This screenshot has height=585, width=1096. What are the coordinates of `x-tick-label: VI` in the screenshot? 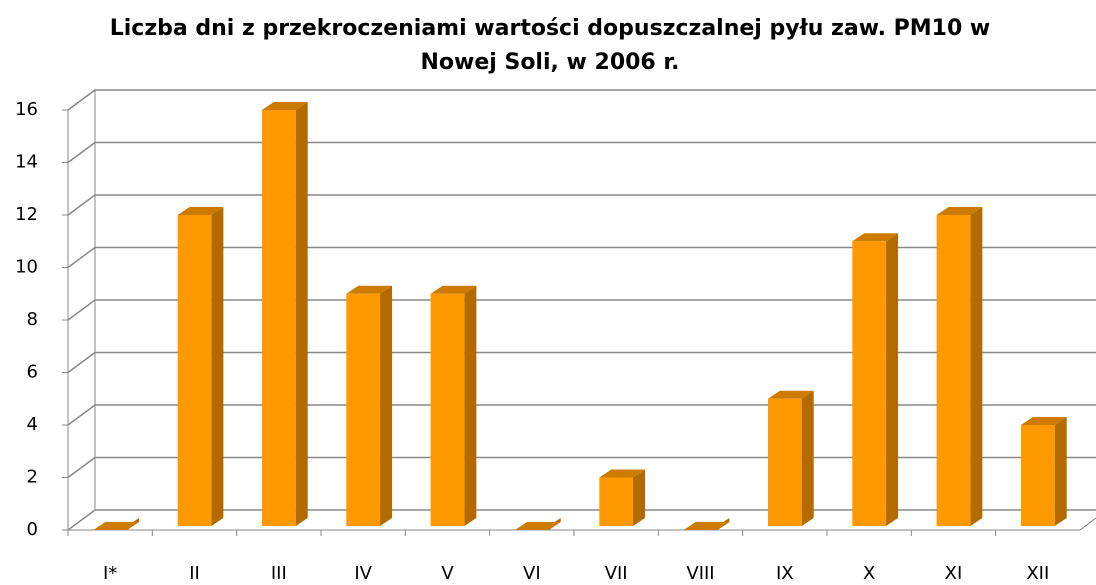 It's located at (532, 573).